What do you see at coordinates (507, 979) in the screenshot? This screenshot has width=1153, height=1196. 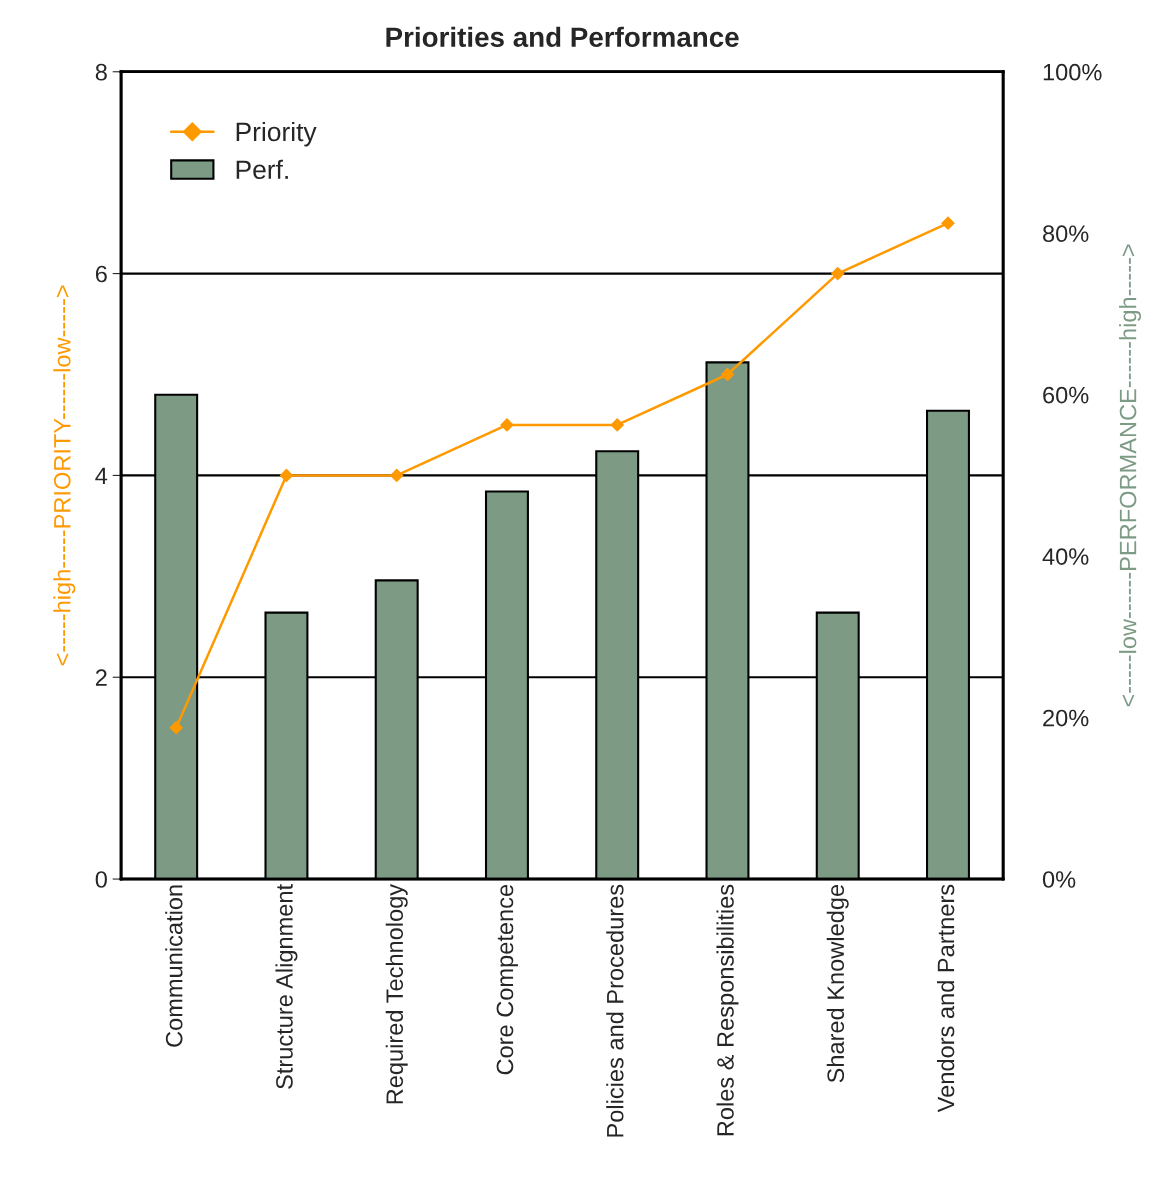 I see `x-tick-label: Core Competence` at bounding box center [507, 979].